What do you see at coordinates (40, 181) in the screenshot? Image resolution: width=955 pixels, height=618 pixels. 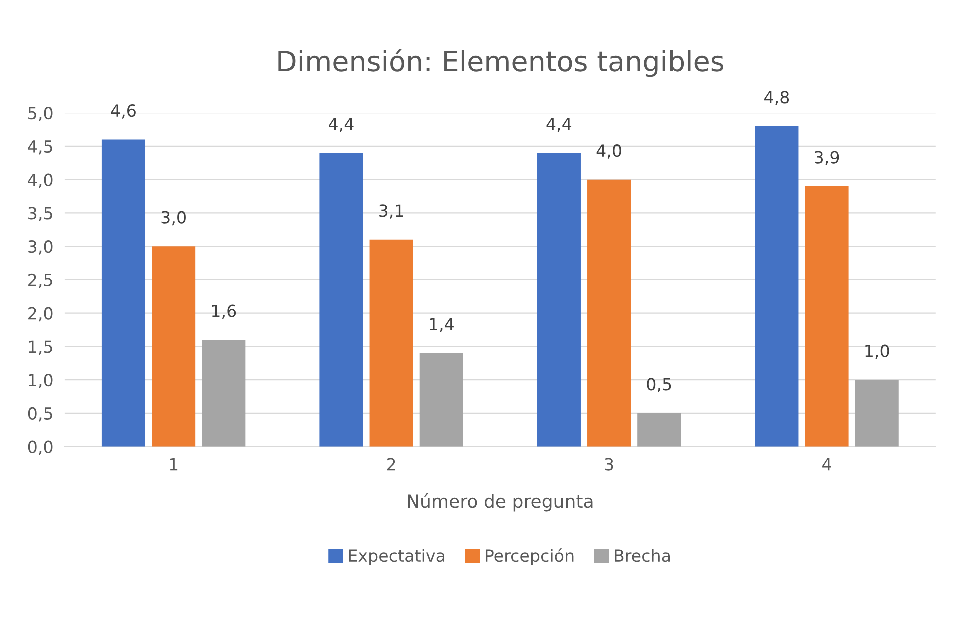 I see `y-tick-label: 4,0` at bounding box center [40, 181].